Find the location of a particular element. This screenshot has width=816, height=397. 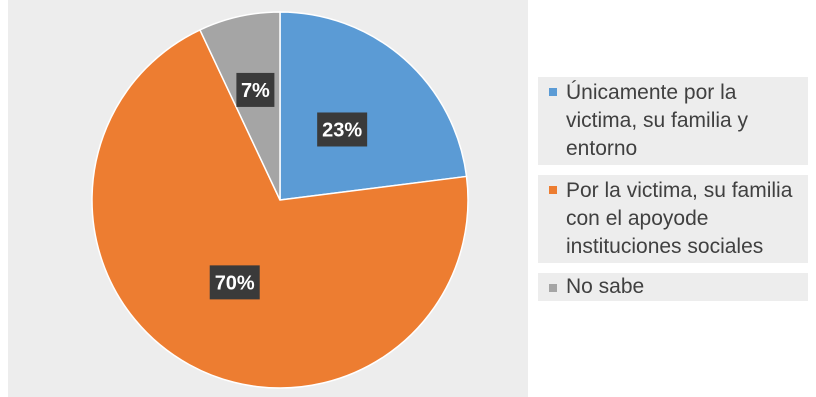

data-label-instituciones: 70% is located at coordinates (234, 282).